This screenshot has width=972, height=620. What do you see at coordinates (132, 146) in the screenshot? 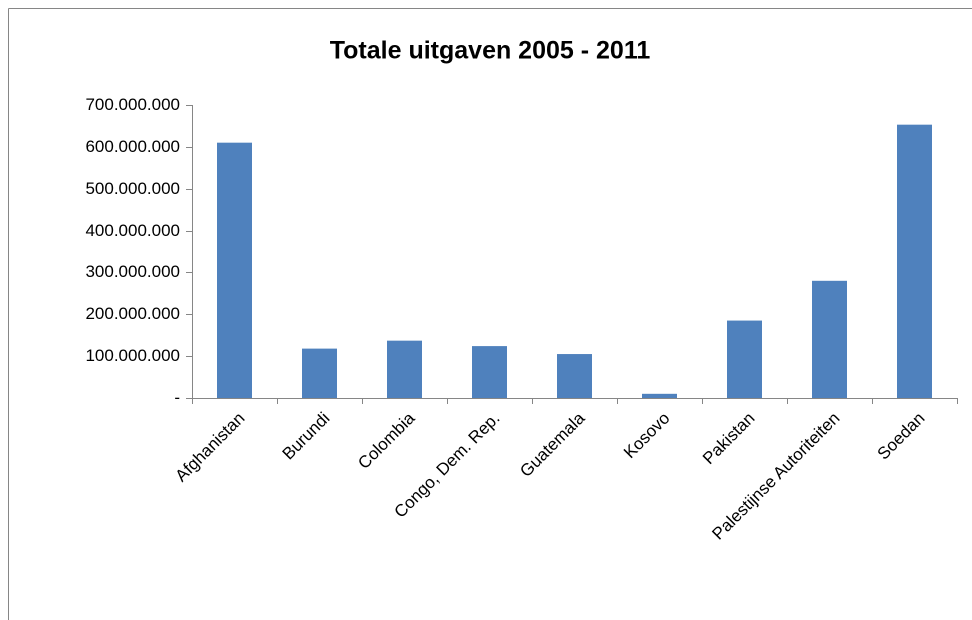
I see `y-tick-label: 600.000.000` at bounding box center [132, 146].